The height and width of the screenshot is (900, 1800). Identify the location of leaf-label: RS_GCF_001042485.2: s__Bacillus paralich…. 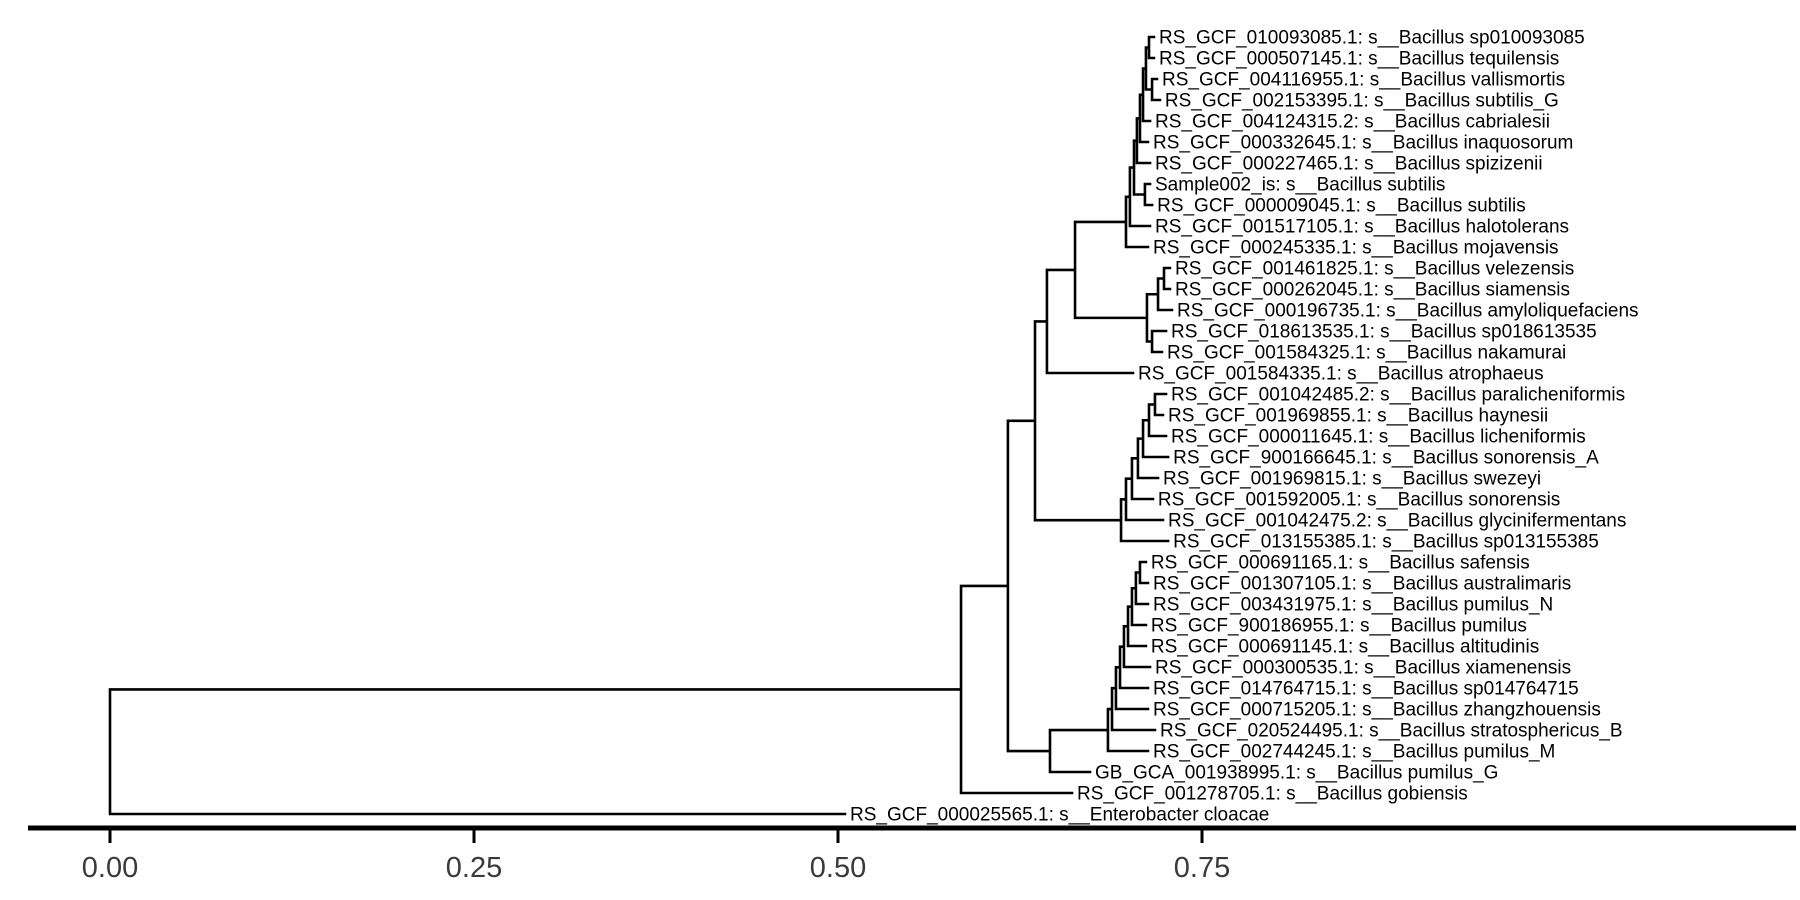
(1398, 395).